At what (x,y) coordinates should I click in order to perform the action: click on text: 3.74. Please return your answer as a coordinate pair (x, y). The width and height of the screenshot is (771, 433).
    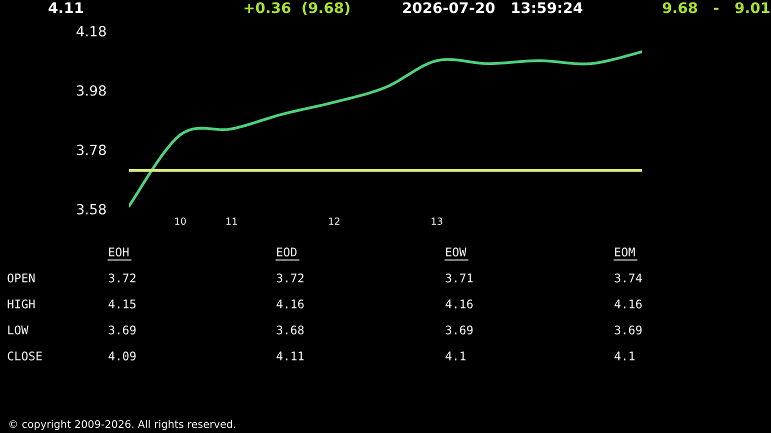
    Looking at the image, I should click on (628, 278).